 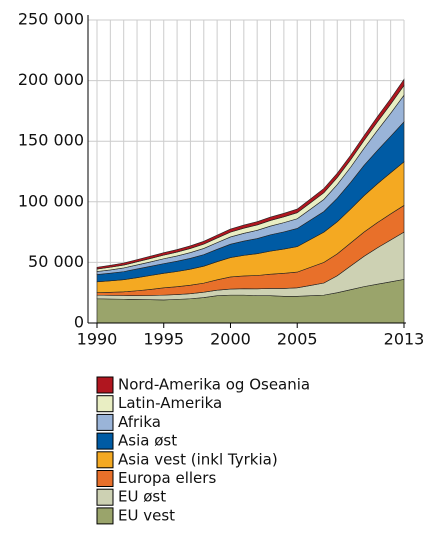 What do you see at coordinates (404, 339) in the screenshot?
I see `x-tick-label: 2013` at bounding box center [404, 339].